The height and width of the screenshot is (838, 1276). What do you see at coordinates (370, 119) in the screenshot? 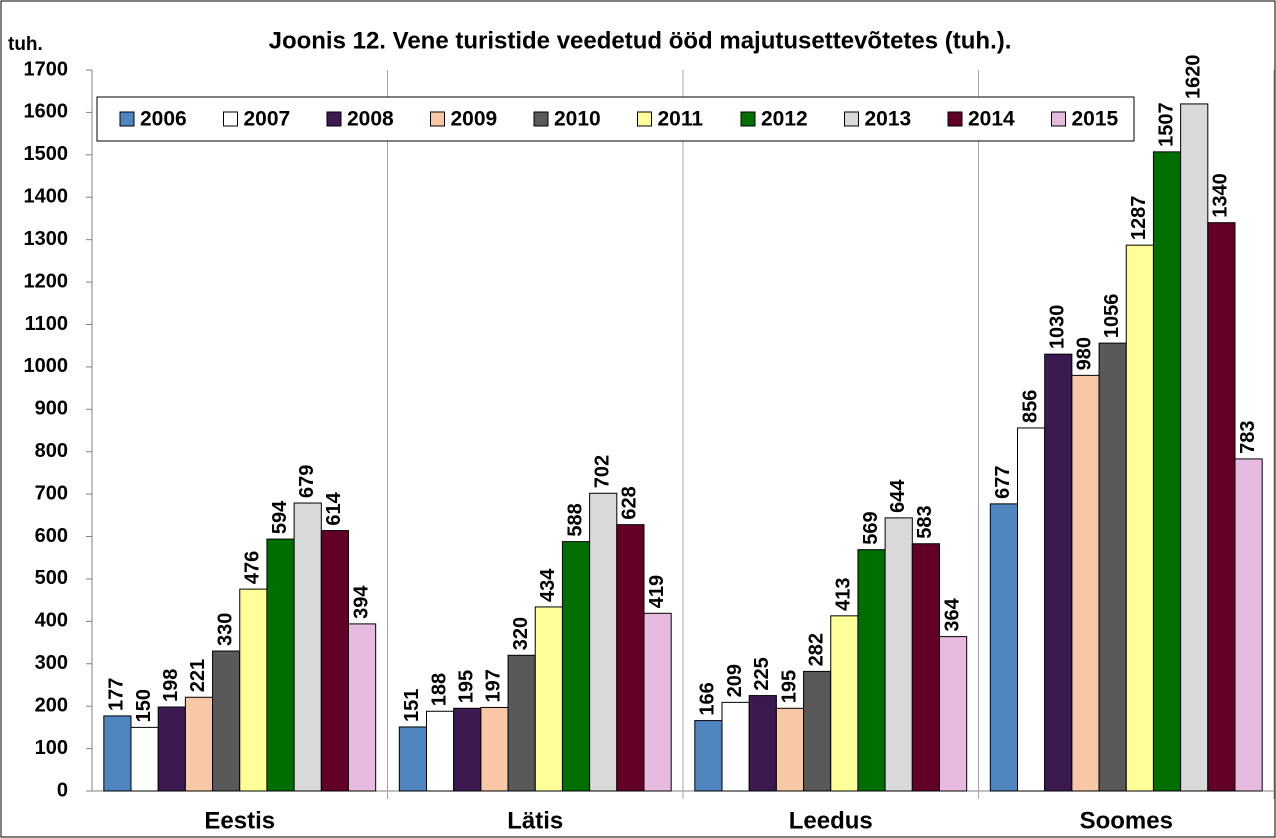
I see `legend-label: 2008` at bounding box center [370, 119].